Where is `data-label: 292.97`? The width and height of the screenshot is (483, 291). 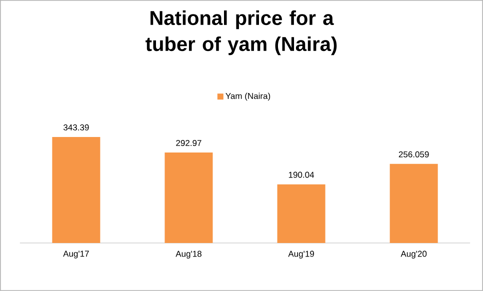
data-label: 292.97 is located at coordinates (189, 143).